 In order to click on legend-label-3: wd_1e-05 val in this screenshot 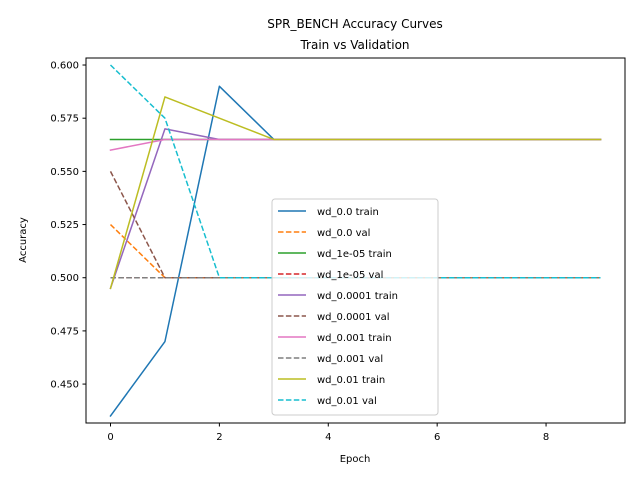, I will do `click(350, 275)`.